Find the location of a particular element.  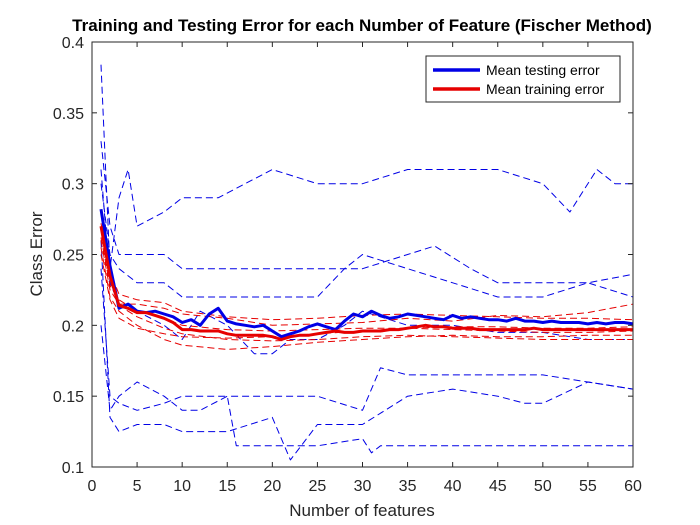

legend-label-testing: Mean testing error is located at coordinates (543, 70).